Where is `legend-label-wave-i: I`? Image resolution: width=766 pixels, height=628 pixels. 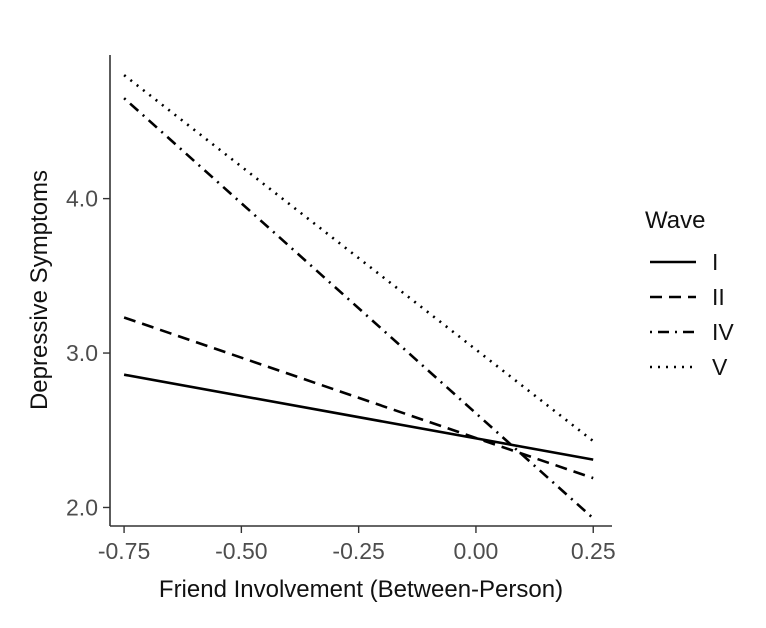 legend-label-wave-i: I is located at coordinates (715, 262).